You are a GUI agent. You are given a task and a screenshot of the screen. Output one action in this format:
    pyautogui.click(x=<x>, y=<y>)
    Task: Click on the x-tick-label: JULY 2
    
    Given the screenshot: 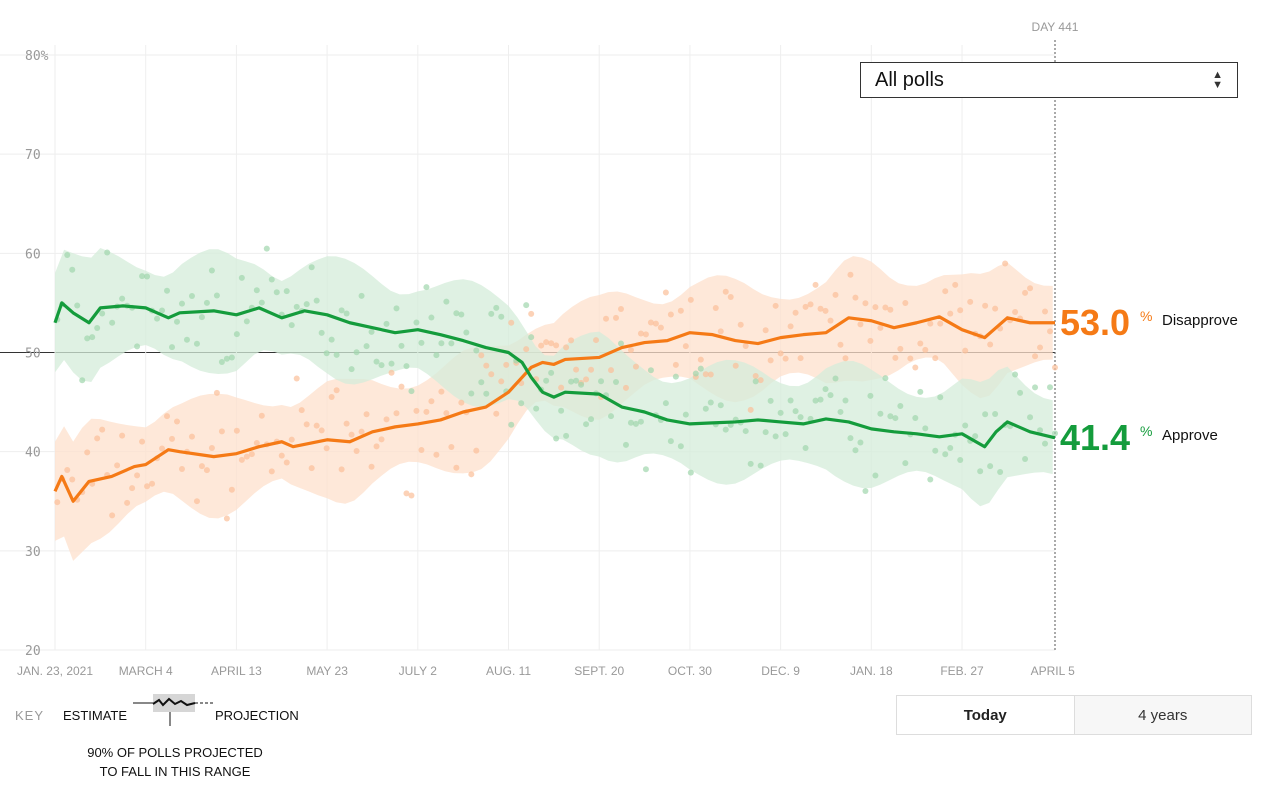 What is the action you would take?
    pyautogui.click(x=418, y=671)
    